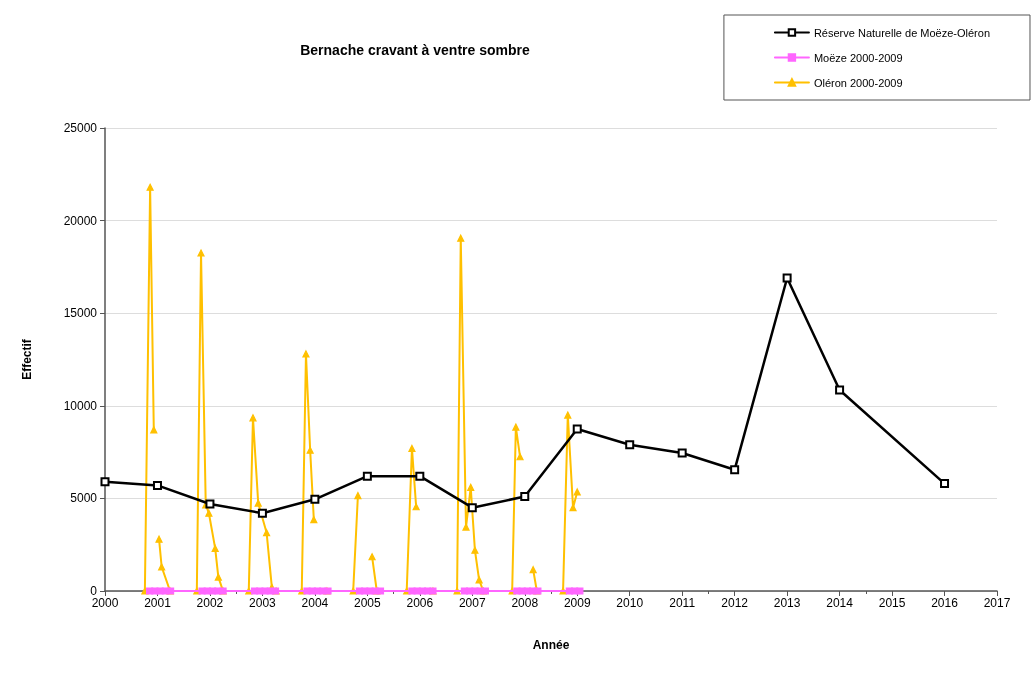 This screenshot has height=686, width=1035. I want to click on y-tick-label: 25000, so click(80, 128).